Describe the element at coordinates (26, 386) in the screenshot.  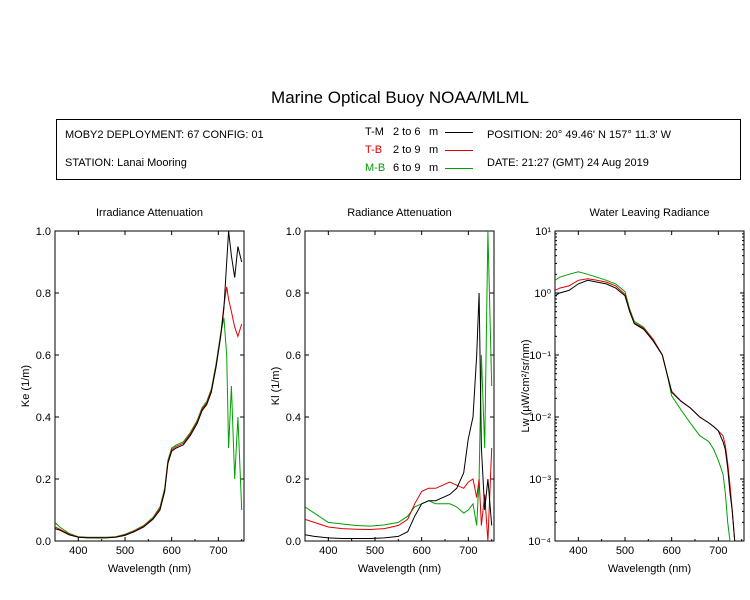
I see `y-axis-label: Ke (1/m)` at that location.